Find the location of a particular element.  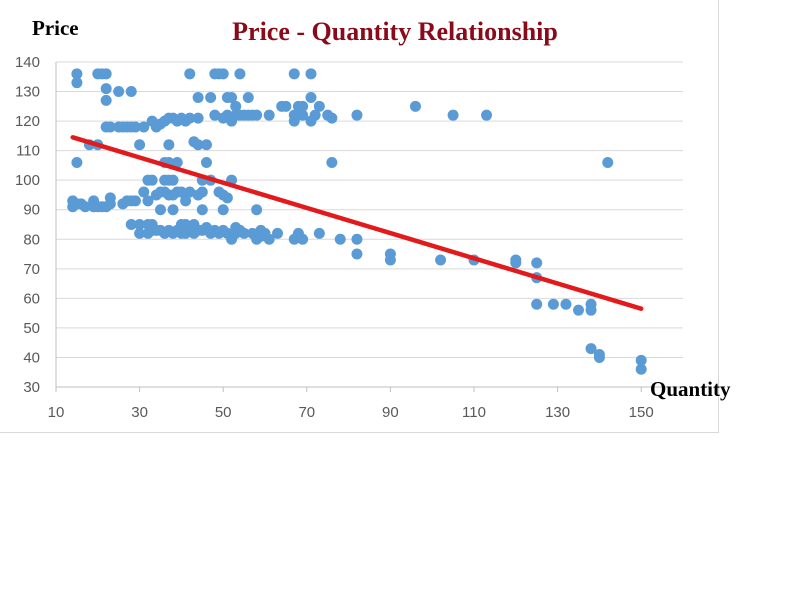

x-tick-label: 90 is located at coordinates (390, 412).